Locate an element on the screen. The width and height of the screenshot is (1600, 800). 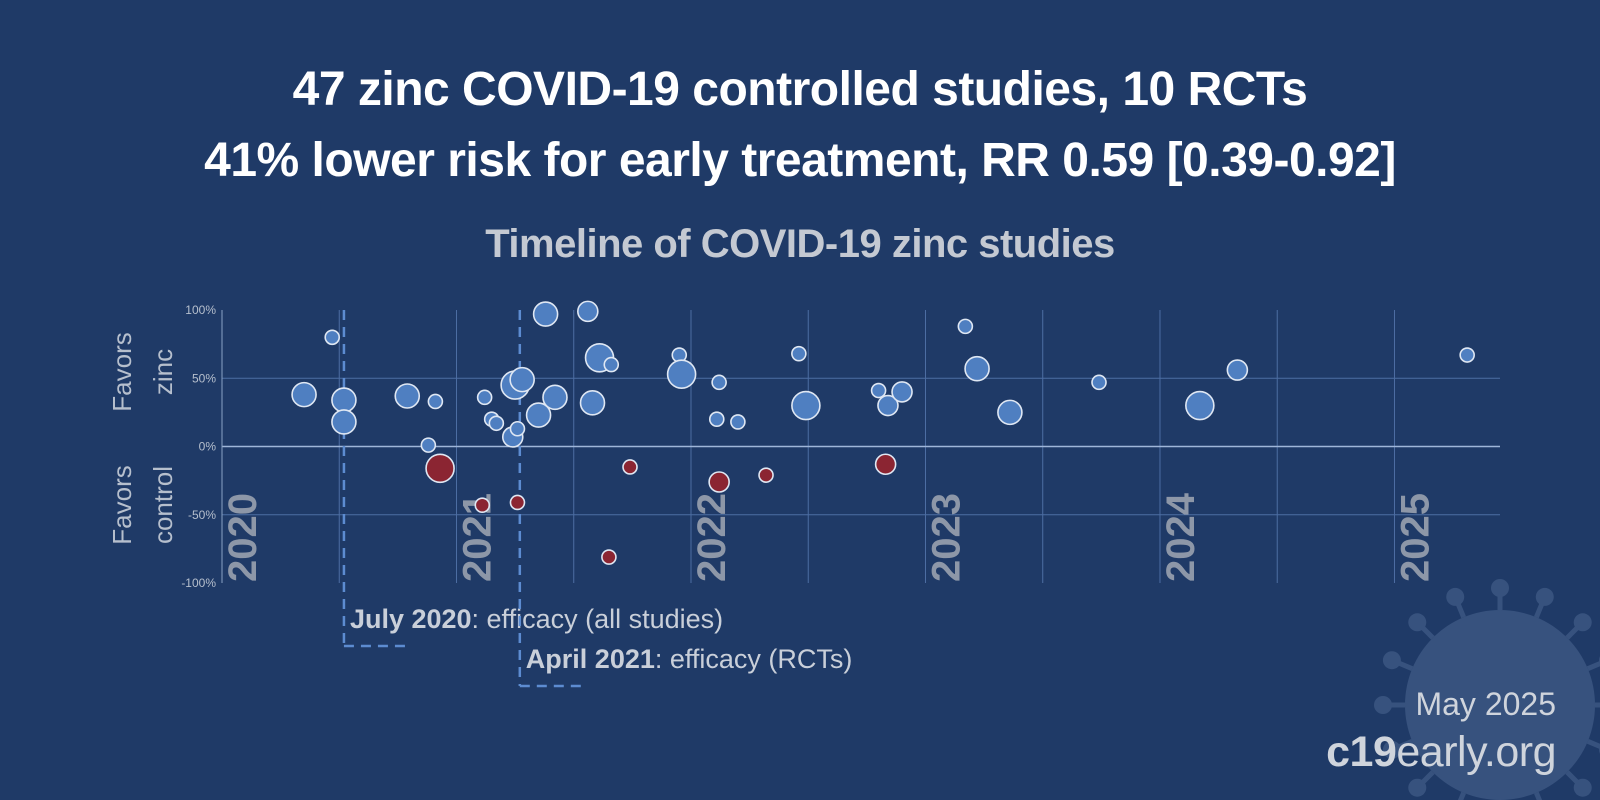
brand-bold: c19 is located at coordinates (1361, 752).